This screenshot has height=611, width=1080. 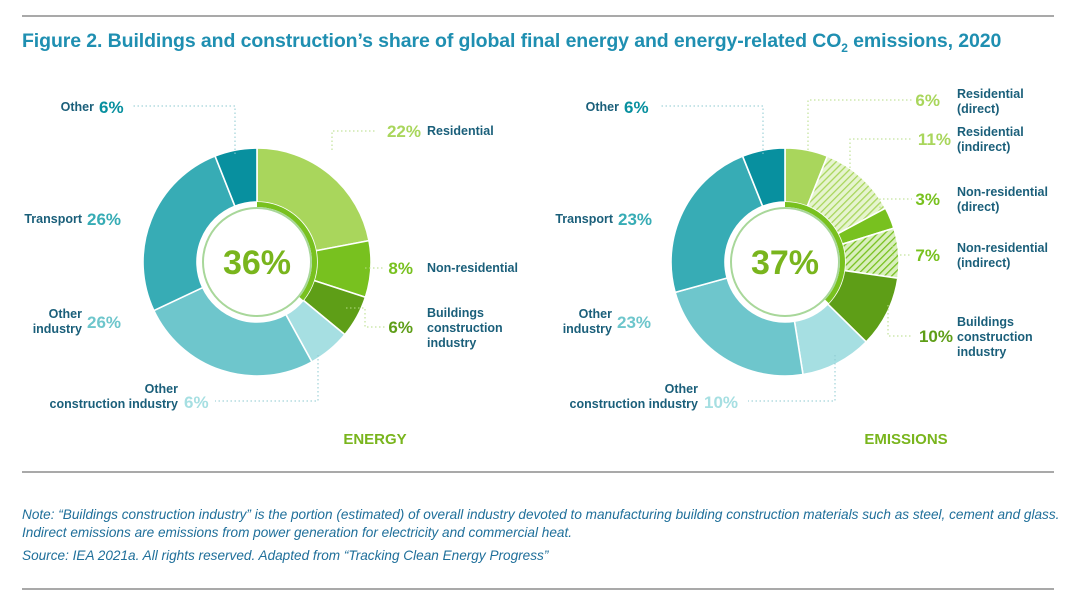 I want to click on energy-otherind-label: Other industry, so click(x=57, y=321).